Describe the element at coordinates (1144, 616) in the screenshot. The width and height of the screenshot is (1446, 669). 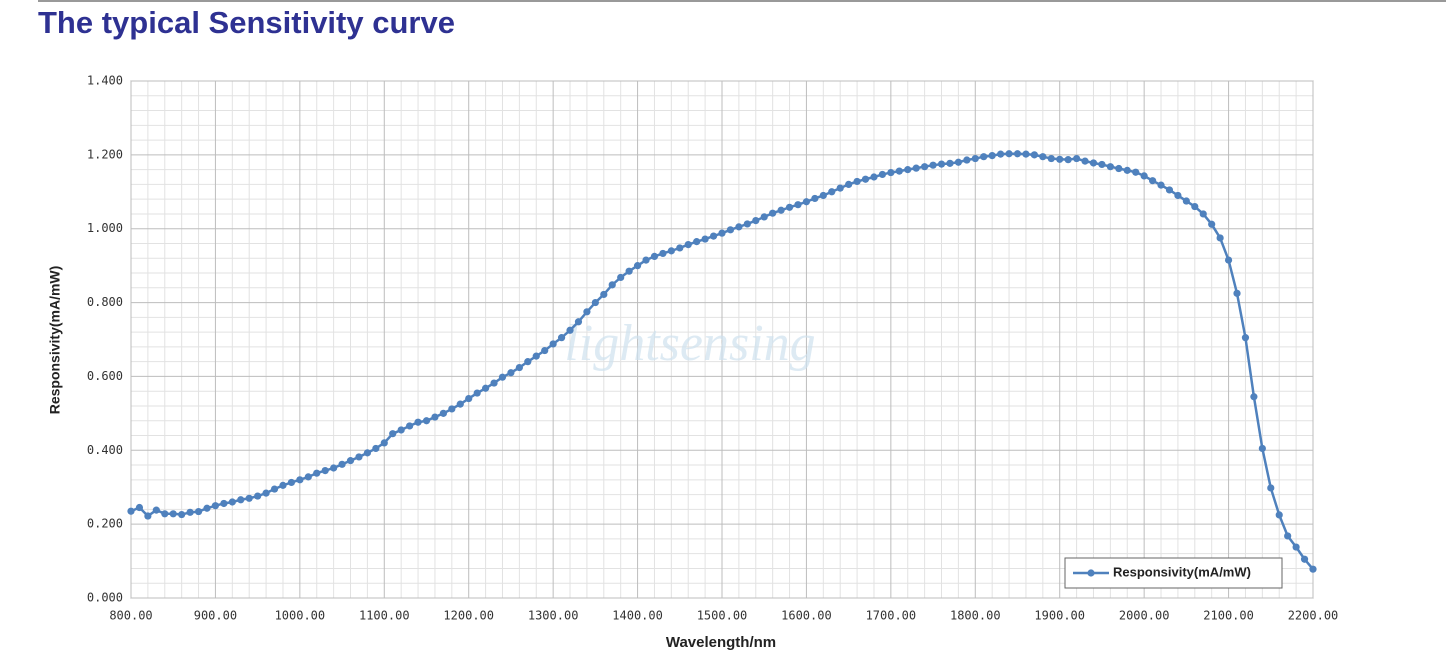
I see `x-tick-label: 2000.00` at that location.